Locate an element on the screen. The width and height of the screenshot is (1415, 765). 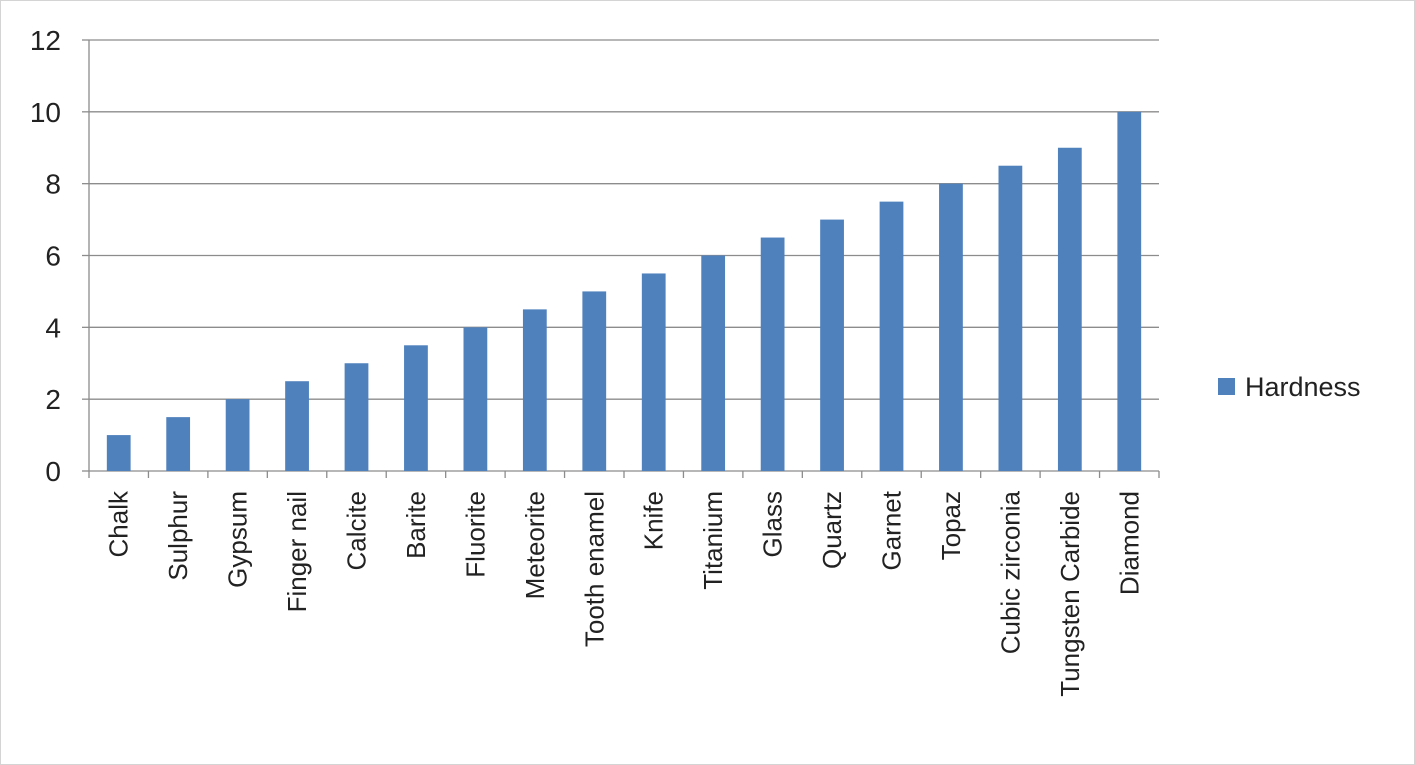
bar-tungsten-carbide is located at coordinates (1069, 309).